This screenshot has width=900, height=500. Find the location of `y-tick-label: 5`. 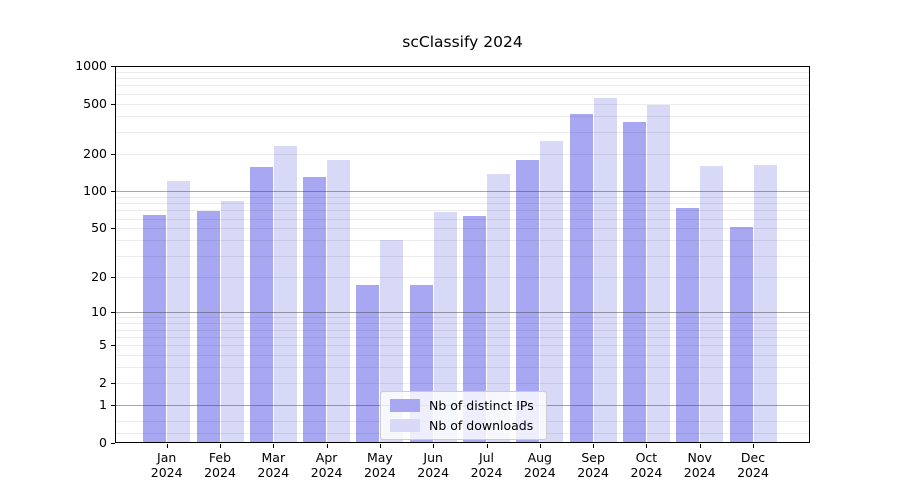

y-tick-label: 5 is located at coordinates (103, 345).